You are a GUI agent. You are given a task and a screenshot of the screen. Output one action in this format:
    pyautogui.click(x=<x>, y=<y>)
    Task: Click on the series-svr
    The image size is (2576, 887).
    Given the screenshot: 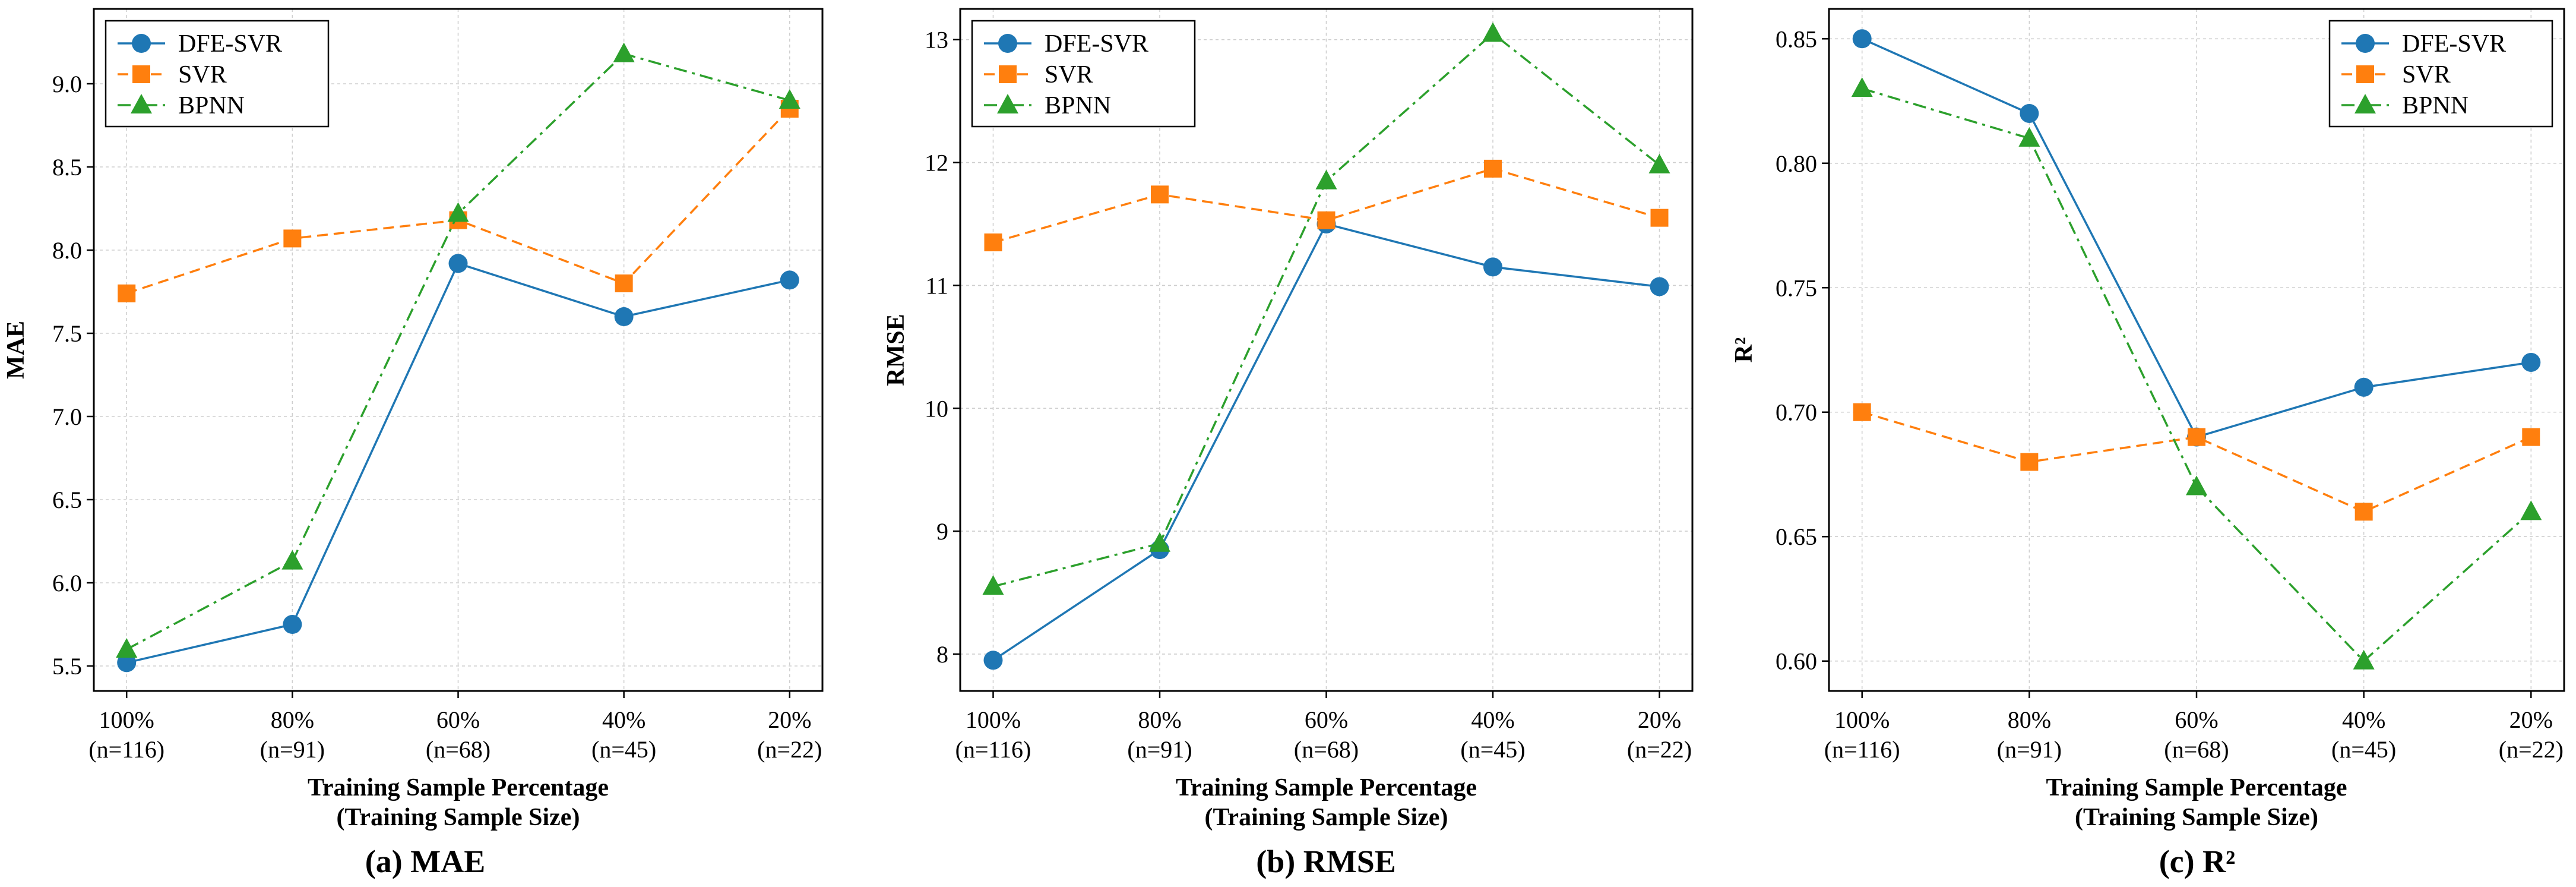 What is the action you would take?
    pyautogui.click(x=1326, y=205)
    